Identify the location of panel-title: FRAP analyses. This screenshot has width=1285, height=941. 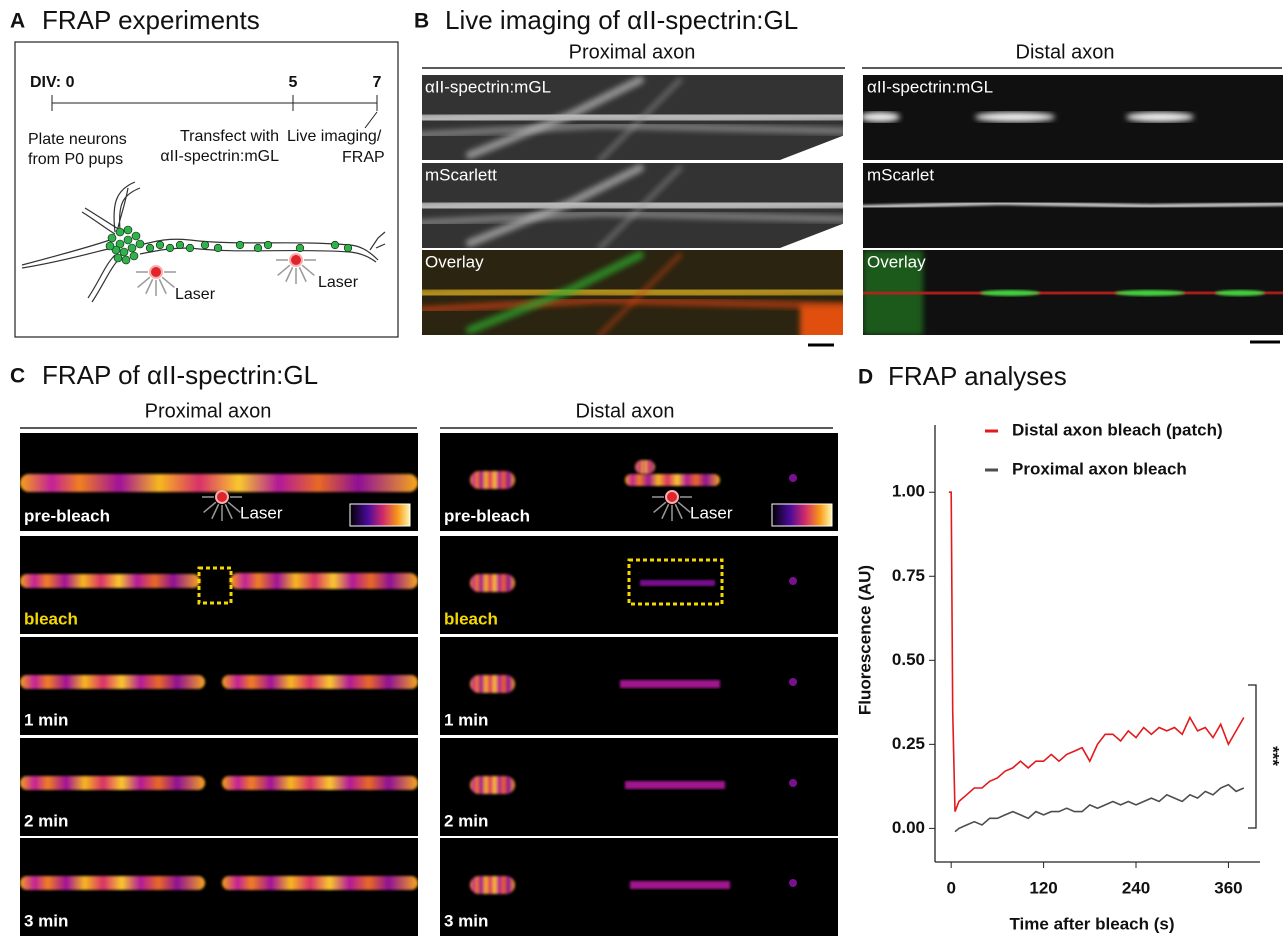
(977, 376).